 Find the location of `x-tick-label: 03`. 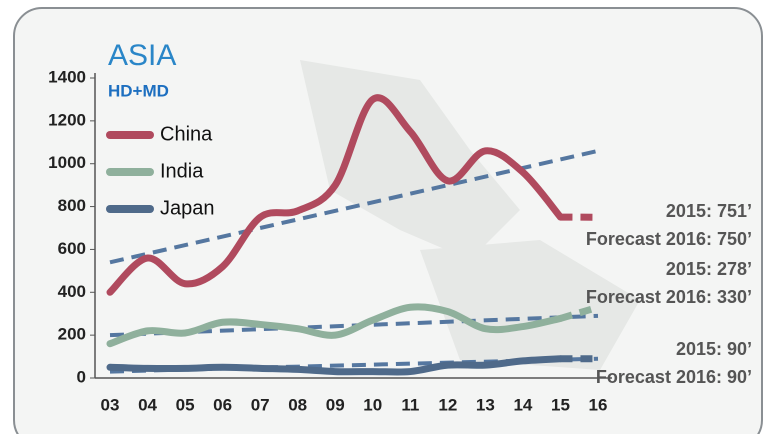

x-tick-label: 03 is located at coordinates (110, 404).